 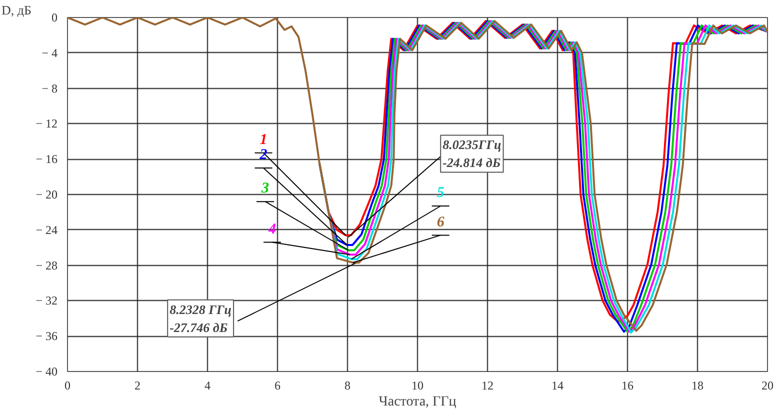 I want to click on x-tick-label: 16, so click(x=628, y=385).